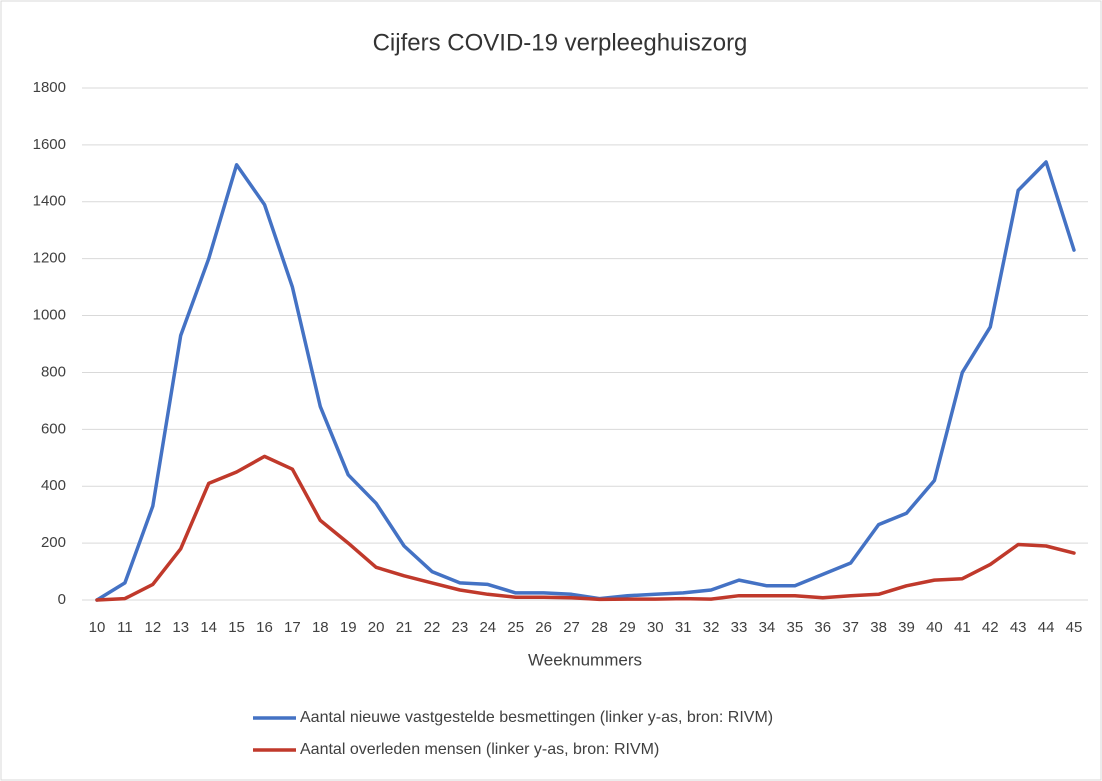 The height and width of the screenshot is (781, 1102). I want to click on x-tick-label: 10, so click(97, 627).